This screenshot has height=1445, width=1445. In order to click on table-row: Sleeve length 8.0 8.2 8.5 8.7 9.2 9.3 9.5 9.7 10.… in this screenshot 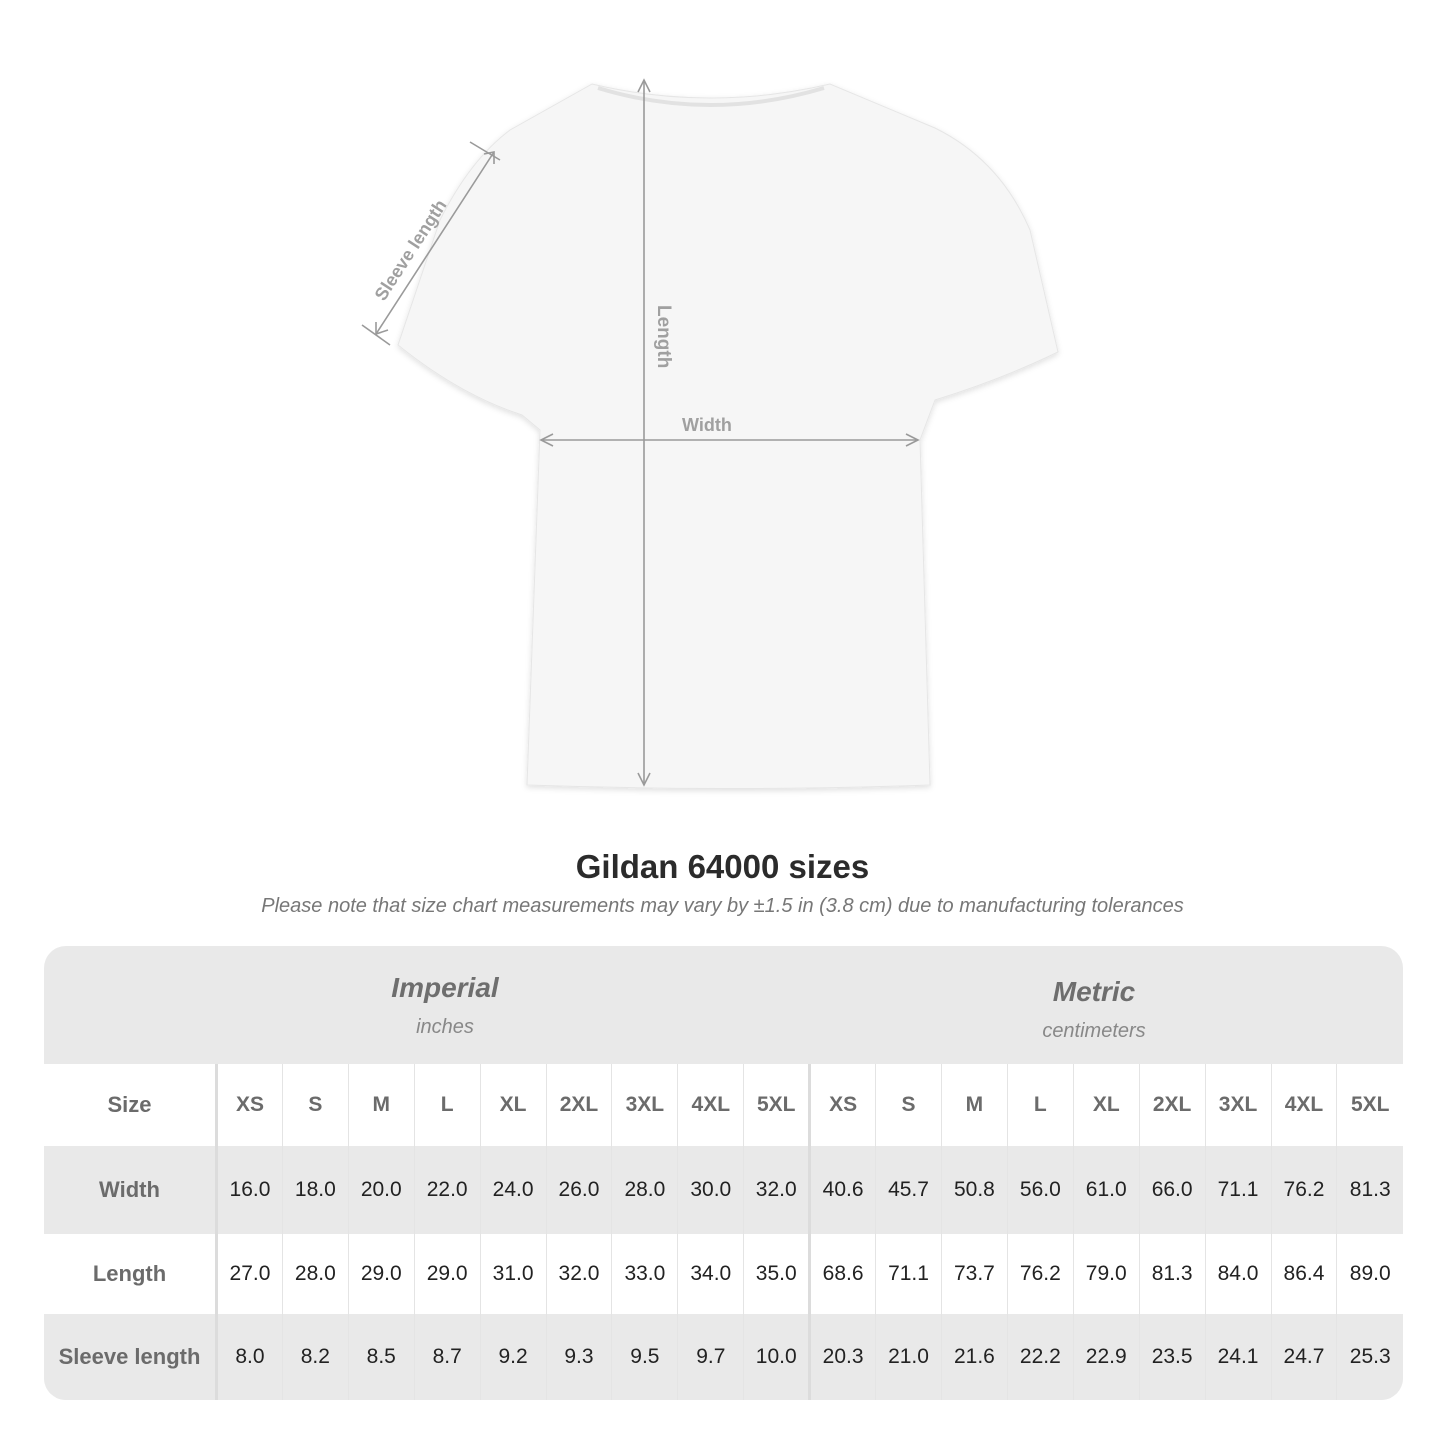, I will do `click(723, 1357)`.